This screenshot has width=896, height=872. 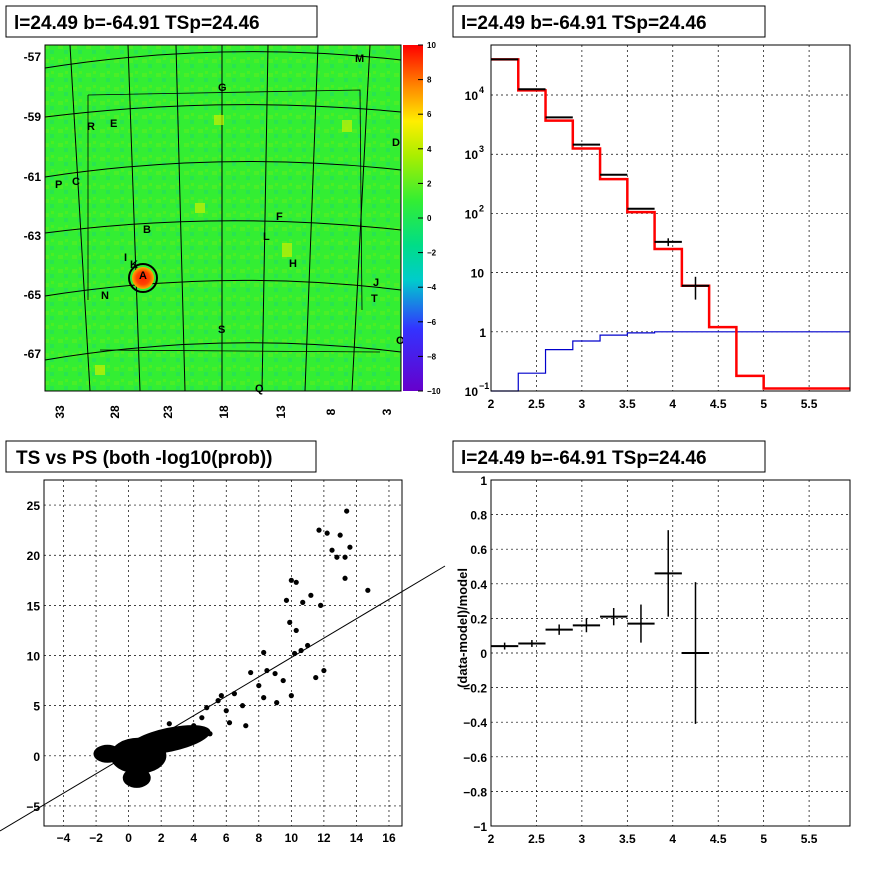 I want to click on residual-x-tick: 2, so click(x=491, y=839).